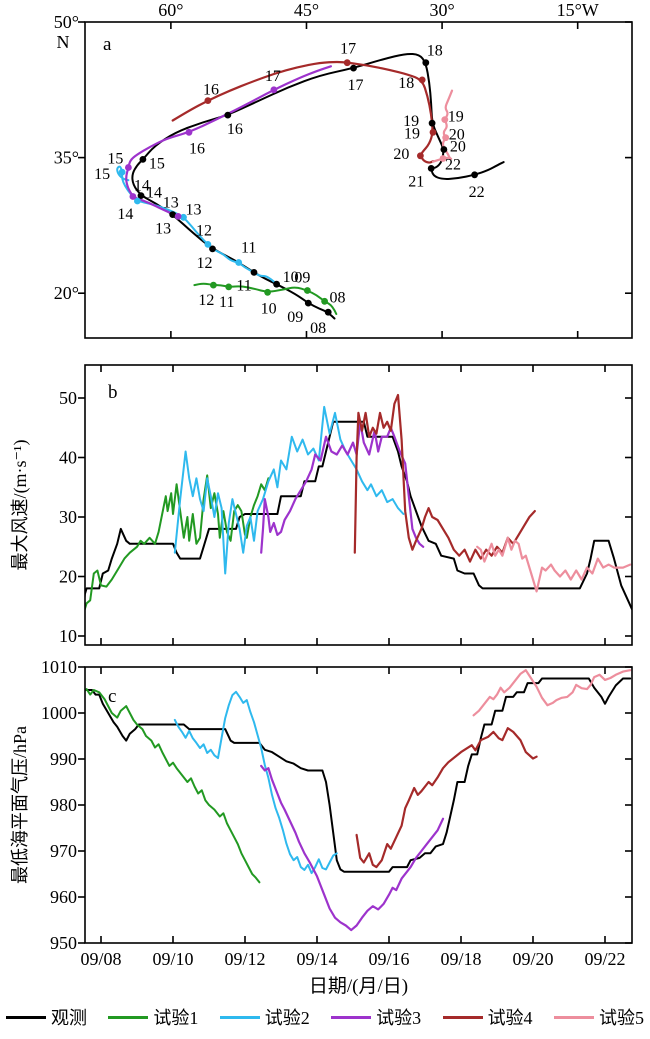 Image resolution: width=650 pixels, height=1039 pixels. I want to click on day-label-obs-08: 08, so click(318, 328).